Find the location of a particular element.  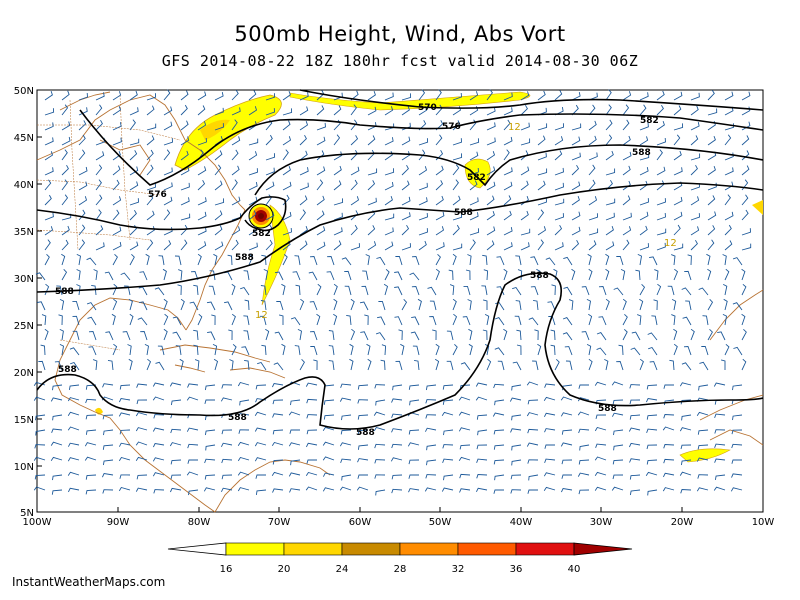

lon-axis: 100W 90W 80W 70W 60W 50W 40W 30W 20W 10W is located at coordinates (399, 522).